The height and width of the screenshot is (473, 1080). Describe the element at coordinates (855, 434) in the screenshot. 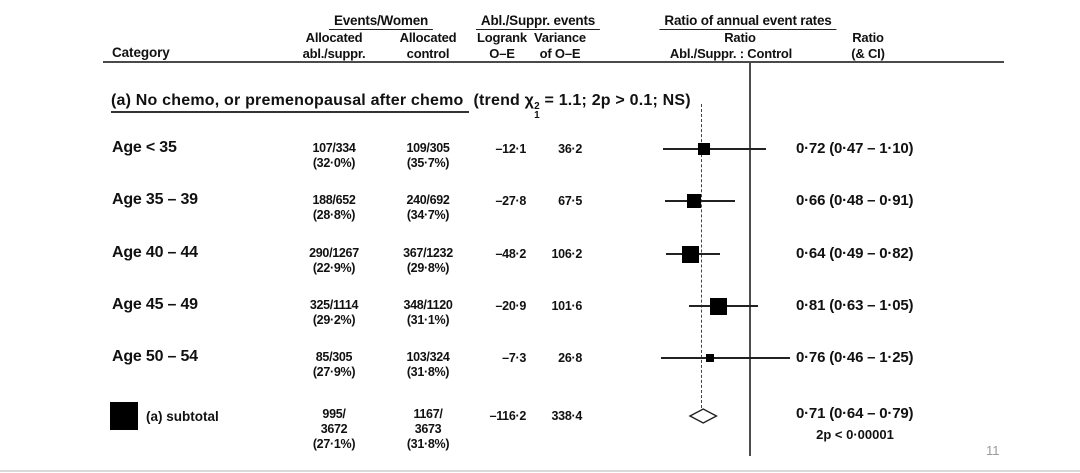

I see `subtotal-p-value: 2p < 0·00001` at that location.